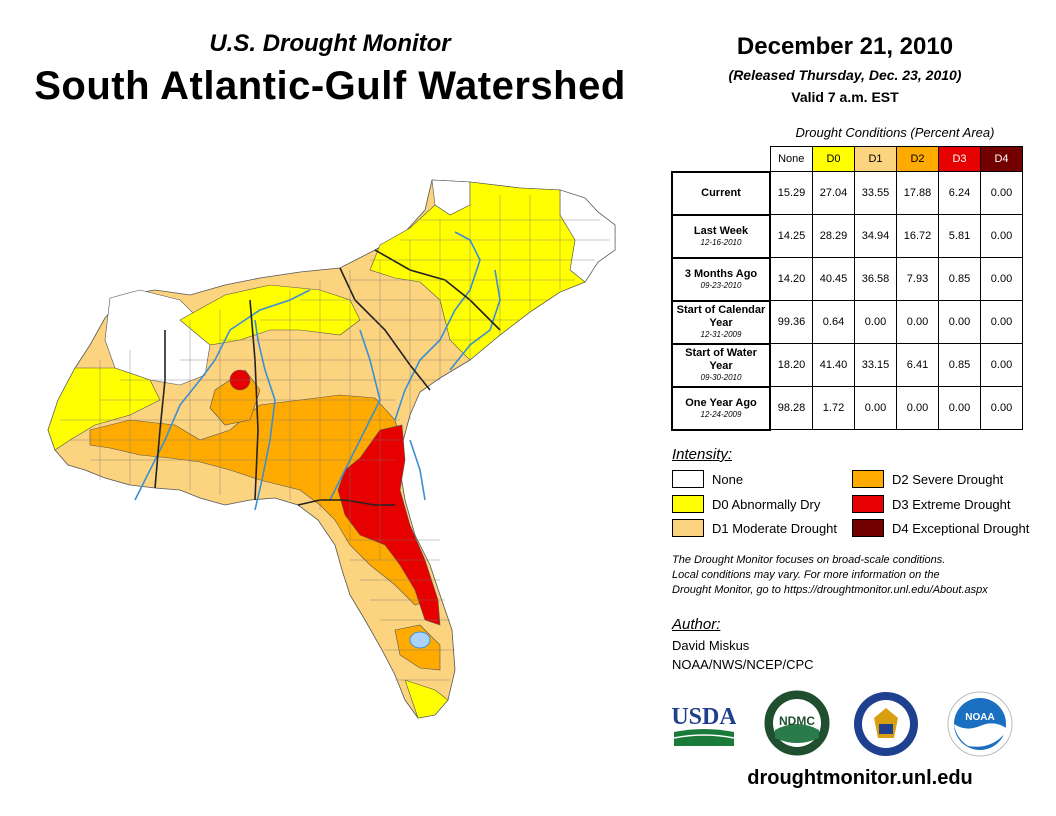  I want to click on column-header-d0: D0, so click(833, 159).